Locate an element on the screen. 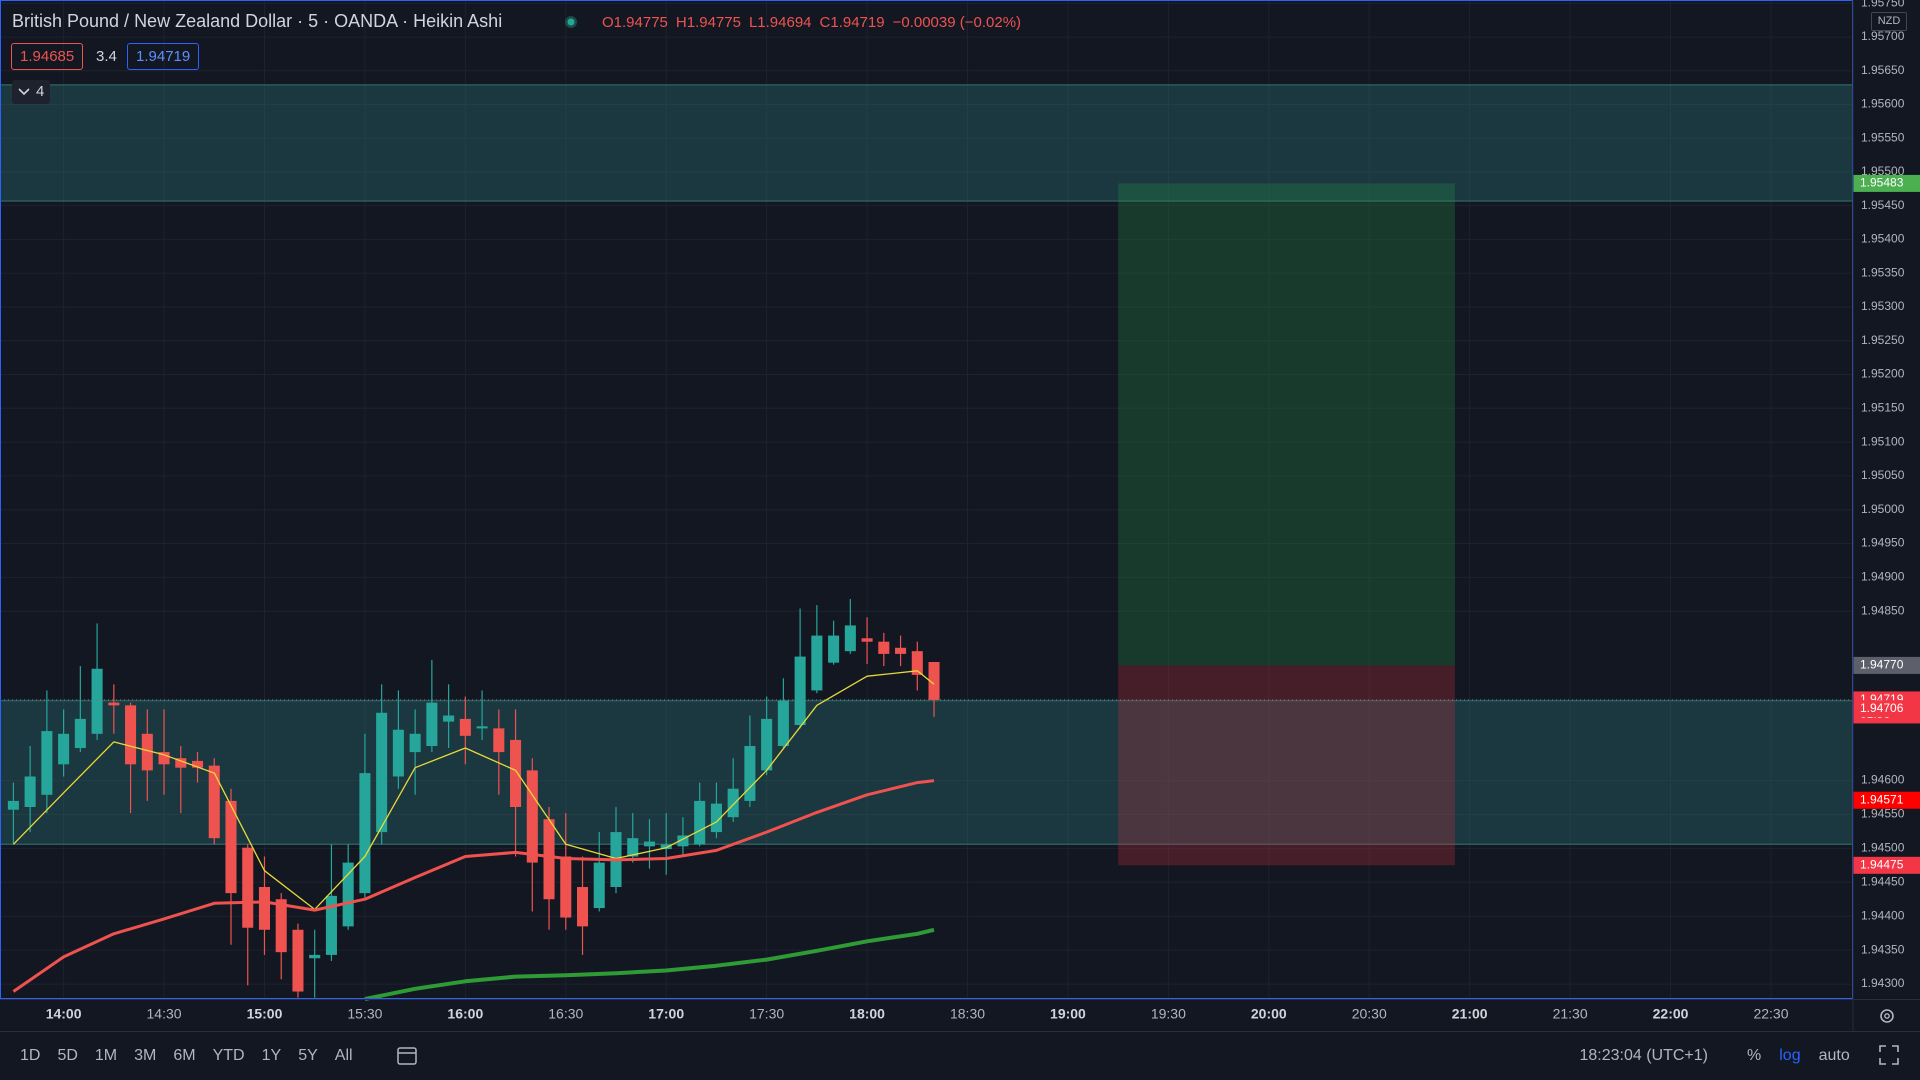 Image resolution: width=1920 pixels, height=1080 pixels. scale-option: log is located at coordinates (1790, 1055).